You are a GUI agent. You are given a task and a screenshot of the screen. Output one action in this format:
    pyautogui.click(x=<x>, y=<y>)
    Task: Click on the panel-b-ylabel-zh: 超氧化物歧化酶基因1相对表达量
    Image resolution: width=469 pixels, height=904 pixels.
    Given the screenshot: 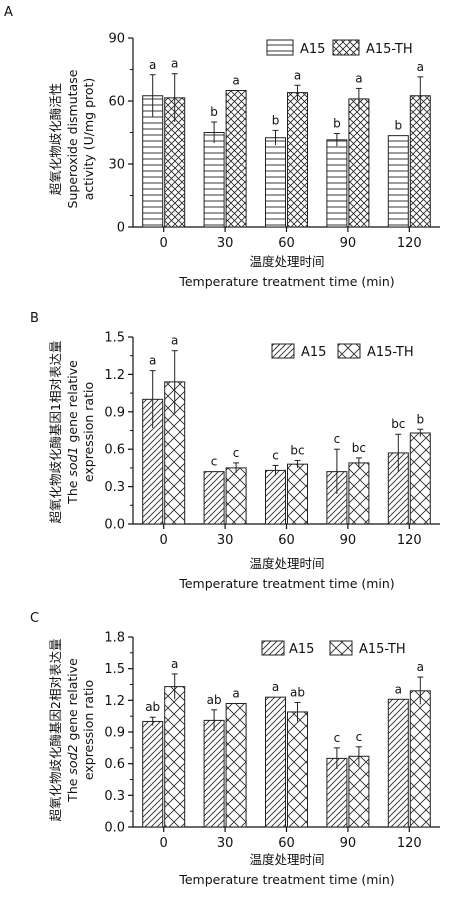 What is the action you would take?
    pyautogui.click(x=55, y=432)
    